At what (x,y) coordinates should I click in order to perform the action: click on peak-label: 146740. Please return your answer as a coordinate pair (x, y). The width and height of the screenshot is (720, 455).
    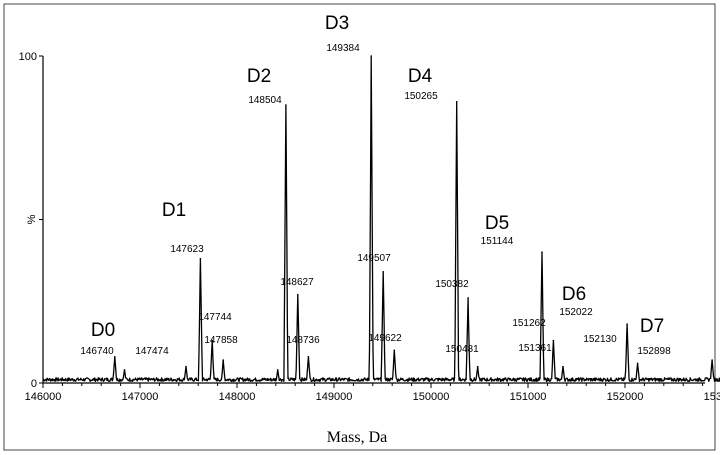
    Looking at the image, I should click on (97, 351).